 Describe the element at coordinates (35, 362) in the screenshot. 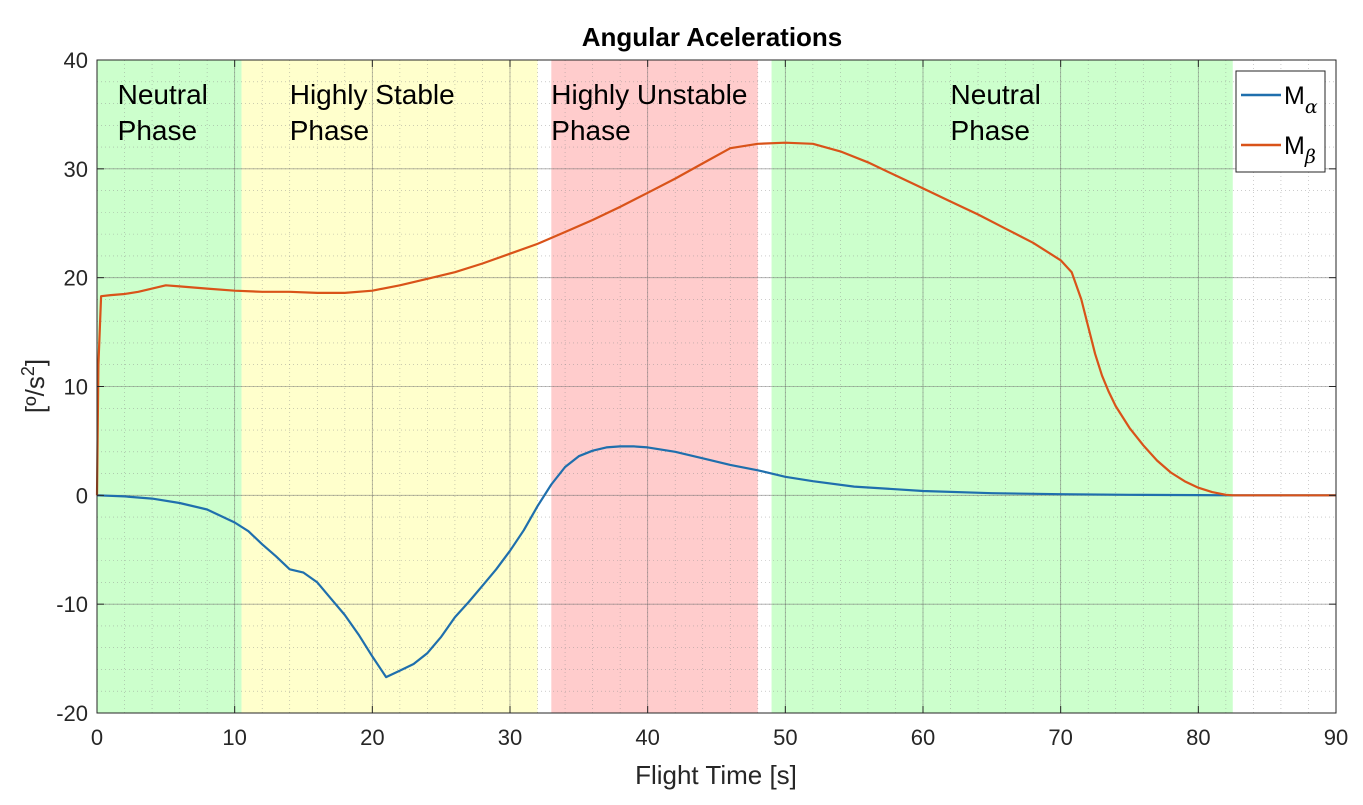

I see `y-axis-label-close: ]` at that location.